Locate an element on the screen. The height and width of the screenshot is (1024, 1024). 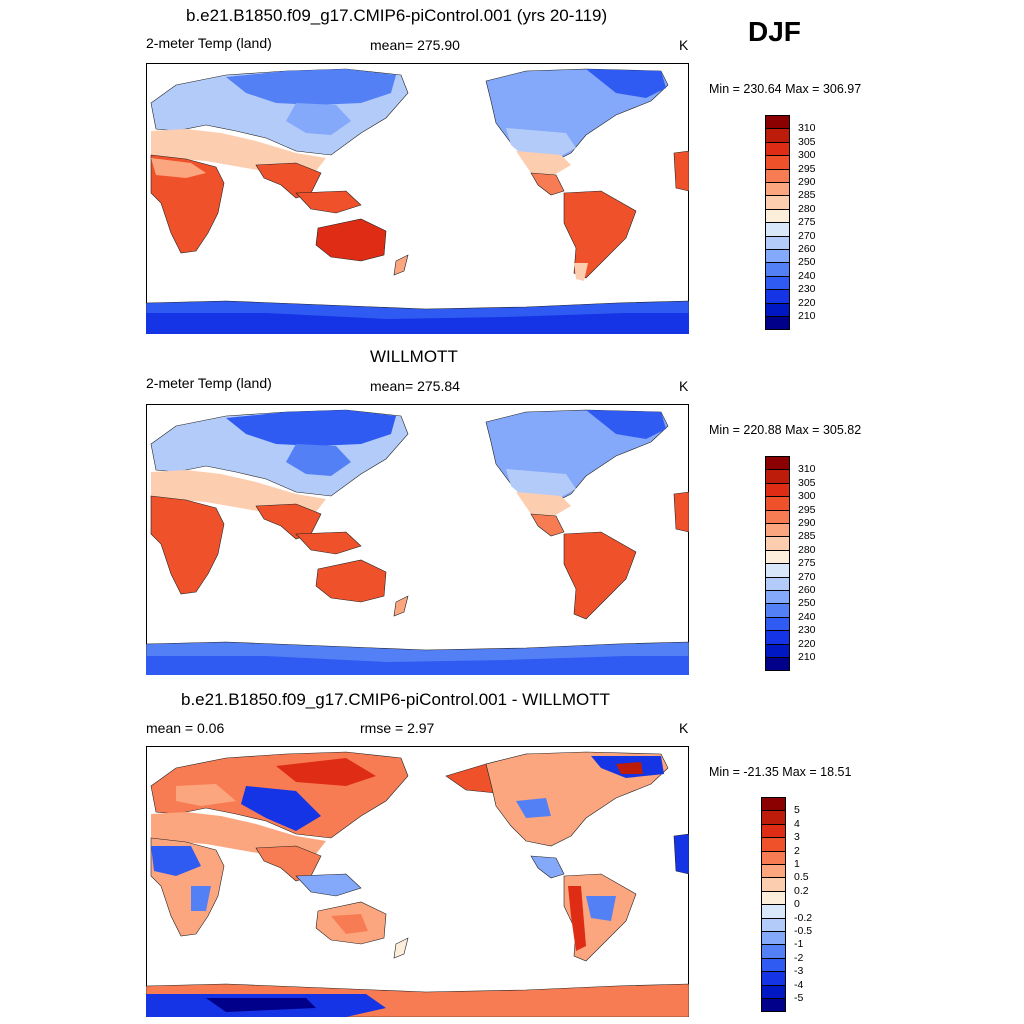
colorbar-tick-label: 270 is located at coordinates (807, 576).